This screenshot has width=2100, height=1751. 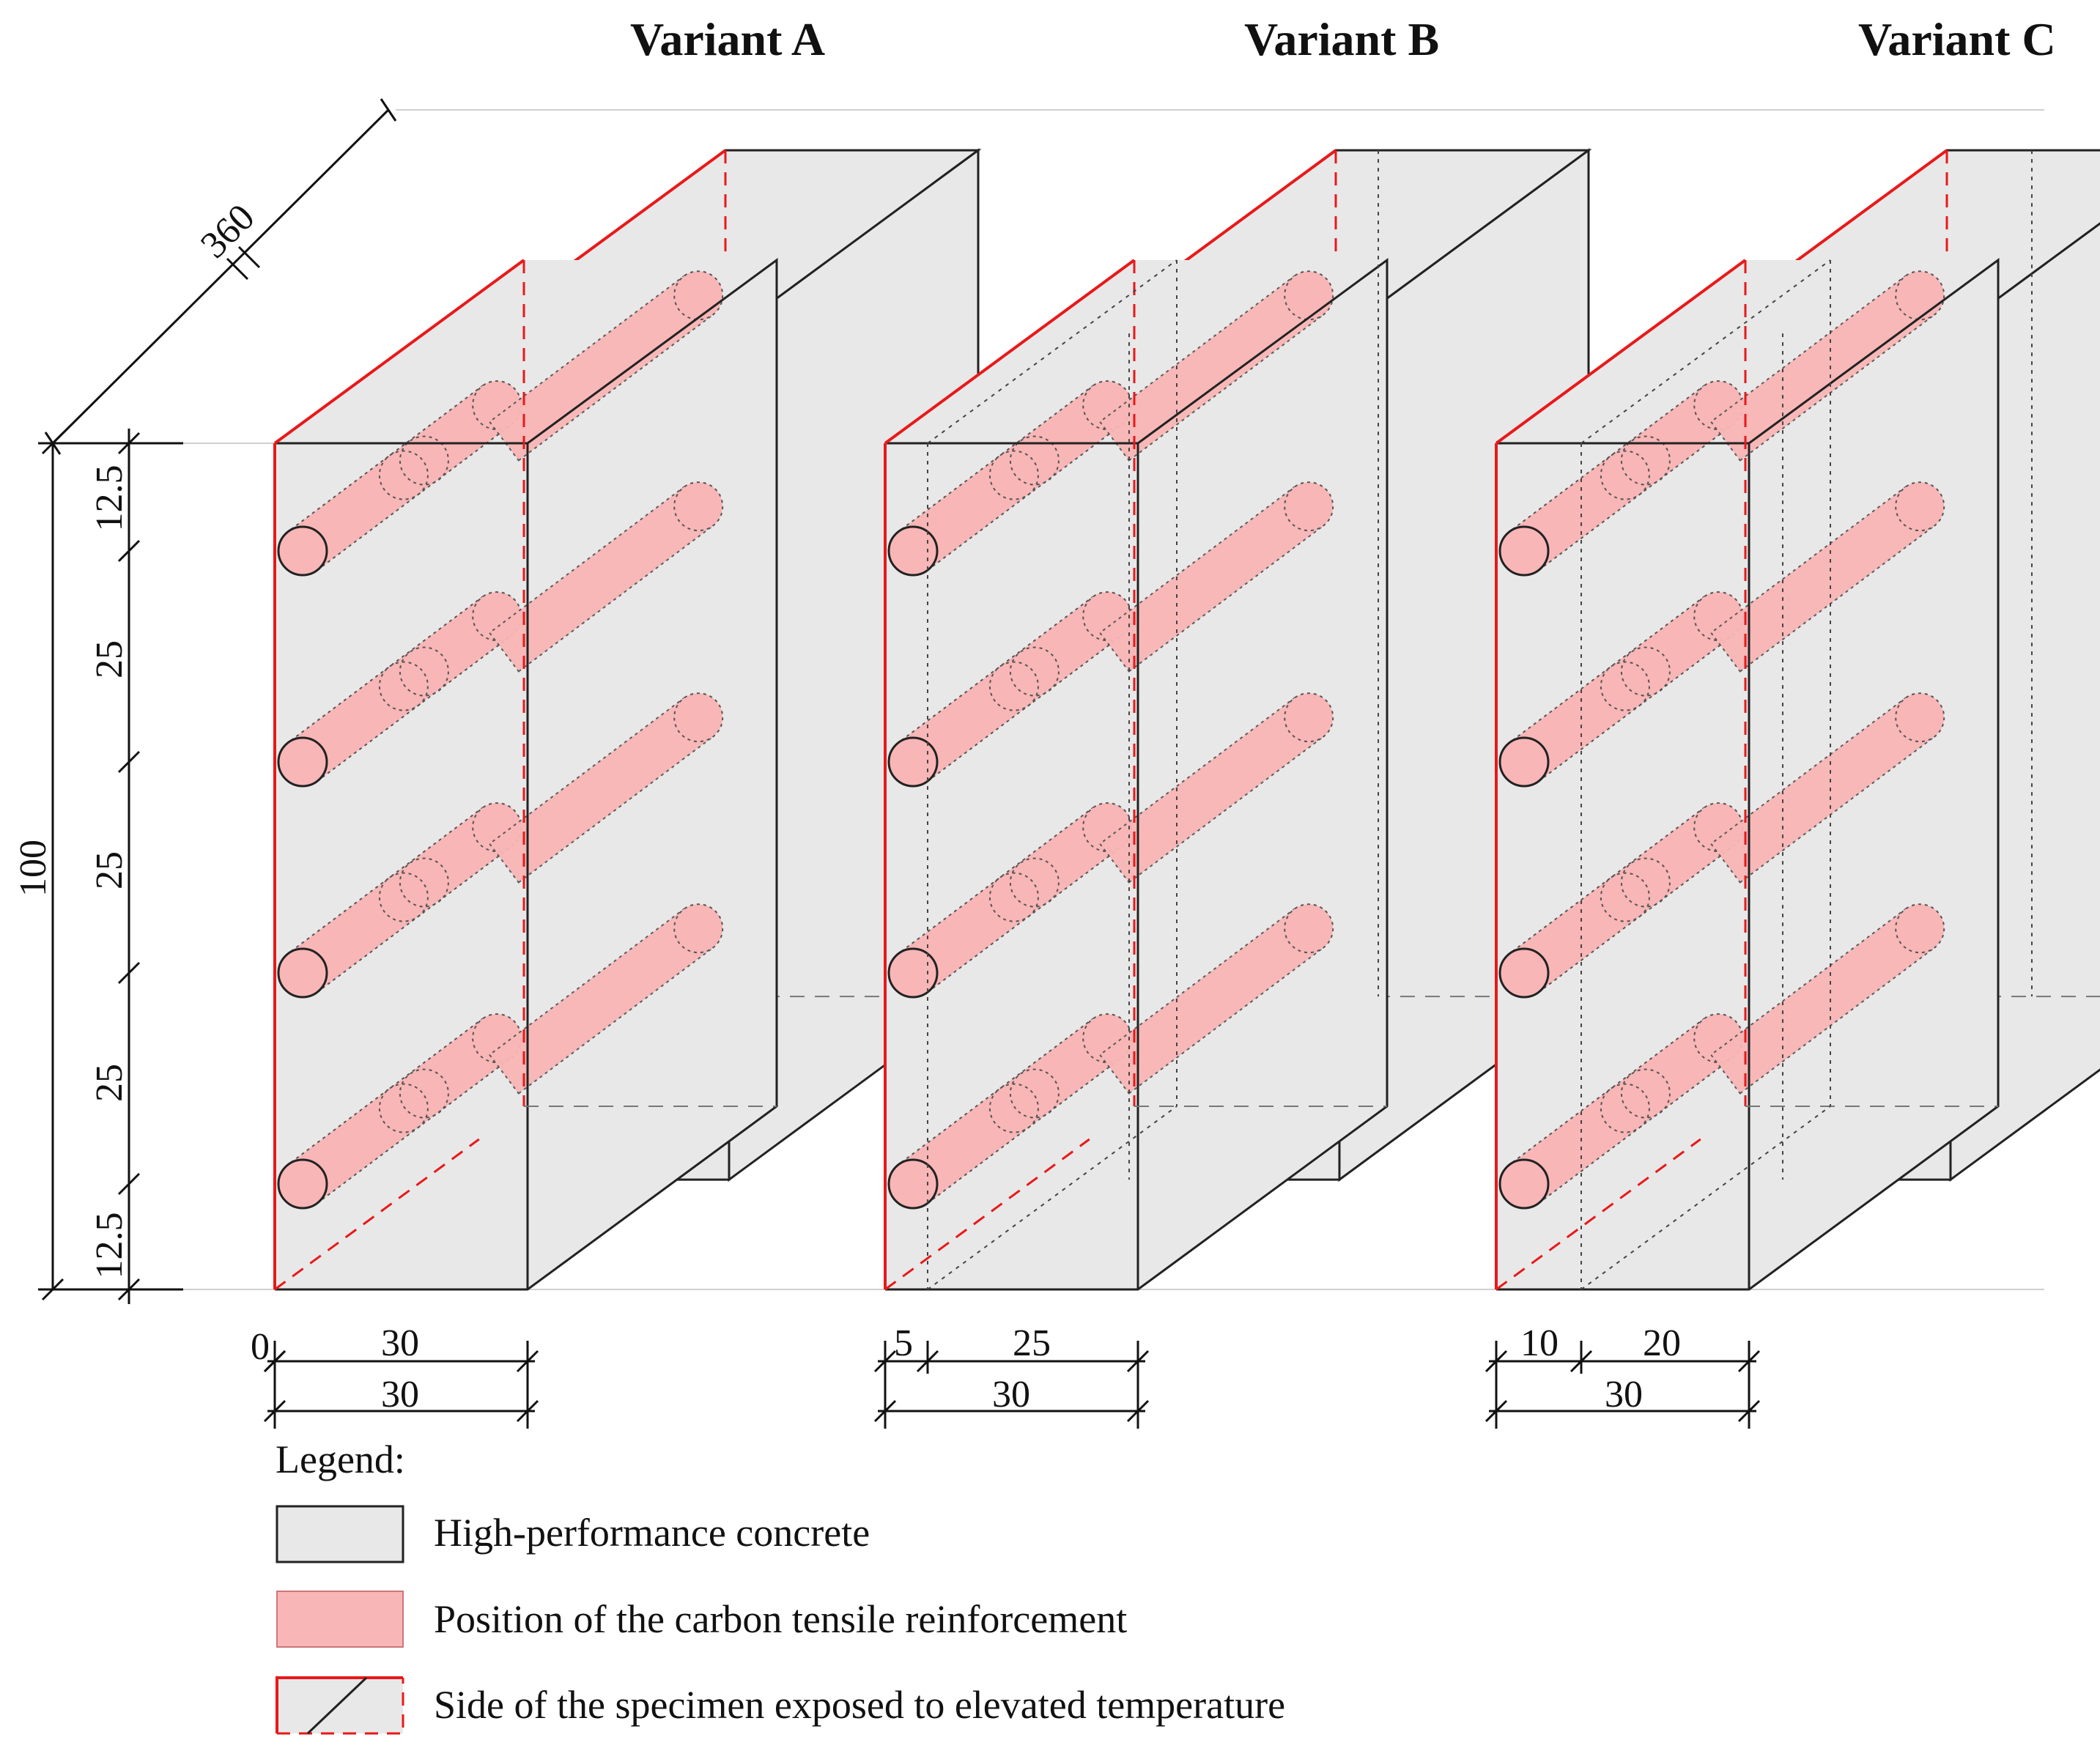 I want to click on variant-a-total-dim: 30, so click(x=400, y=1394).